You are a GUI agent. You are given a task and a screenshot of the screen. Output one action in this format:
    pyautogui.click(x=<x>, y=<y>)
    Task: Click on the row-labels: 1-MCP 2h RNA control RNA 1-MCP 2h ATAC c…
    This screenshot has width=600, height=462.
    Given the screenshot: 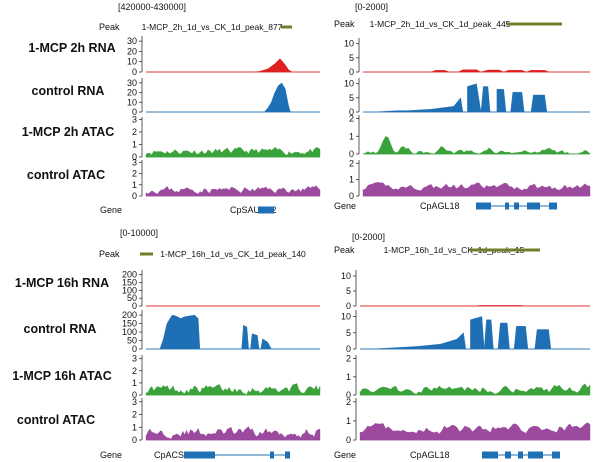 What is the action you would take?
    pyautogui.click(x=63, y=234)
    